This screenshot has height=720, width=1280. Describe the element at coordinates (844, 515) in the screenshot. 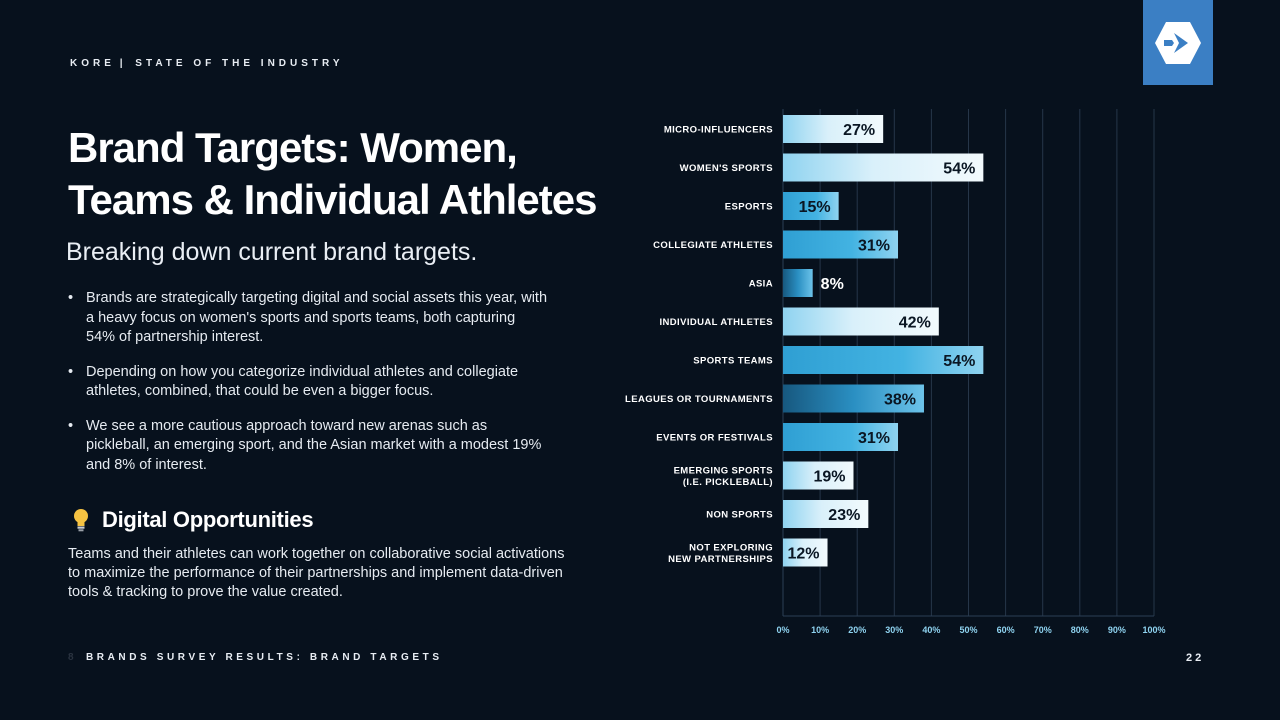

I see `bar-value-label: 23%` at that location.